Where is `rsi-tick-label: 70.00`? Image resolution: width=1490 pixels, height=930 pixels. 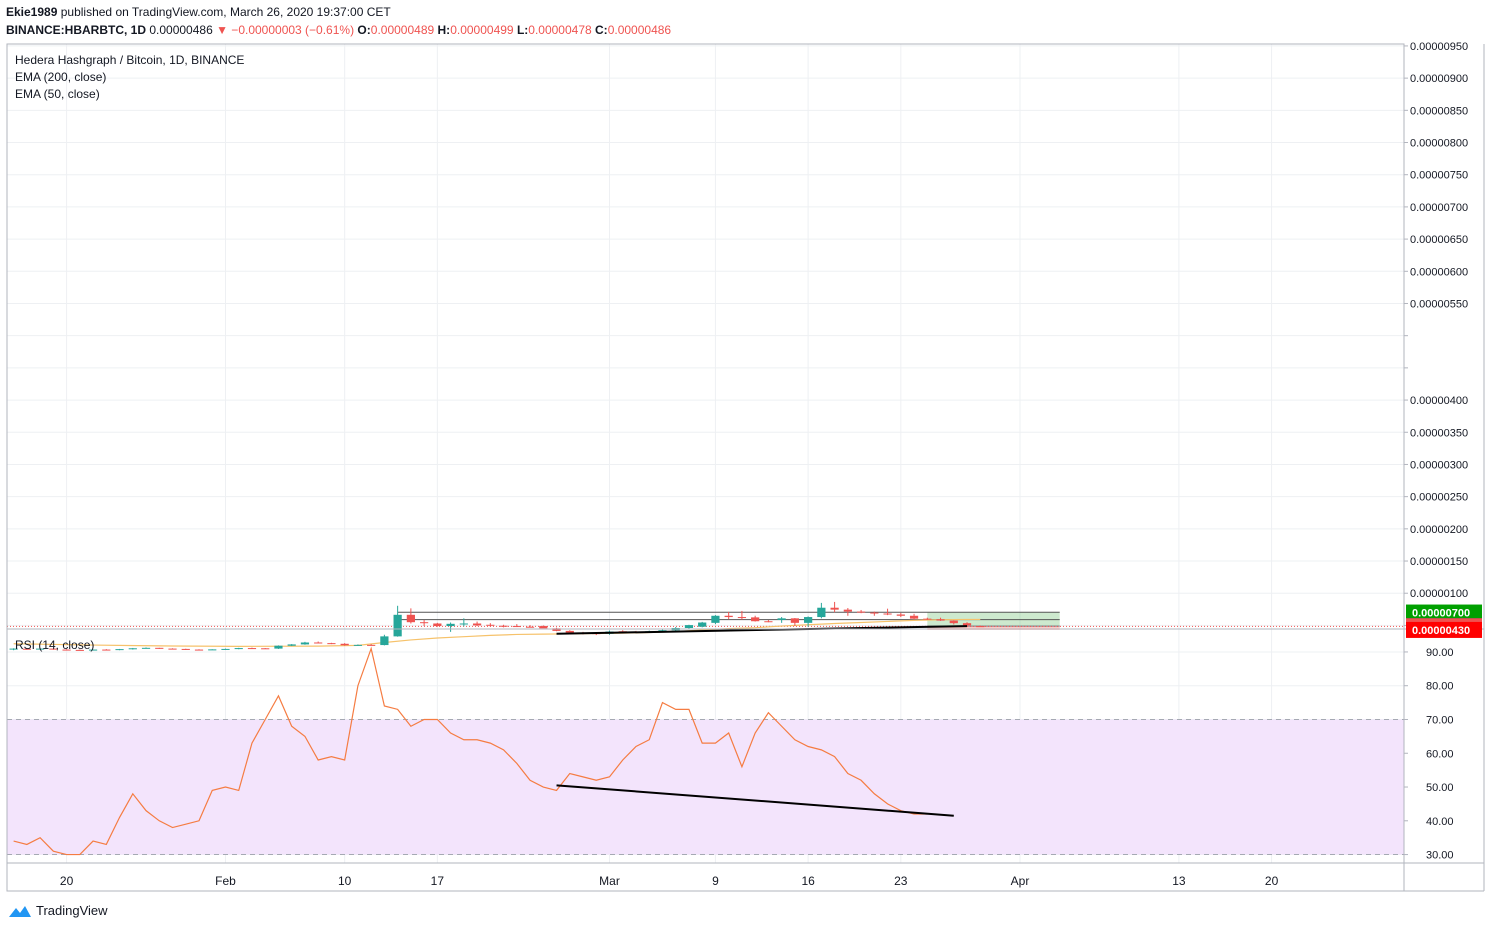
rsi-tick-label: 70.00 is located at coordinates (1440, 720).